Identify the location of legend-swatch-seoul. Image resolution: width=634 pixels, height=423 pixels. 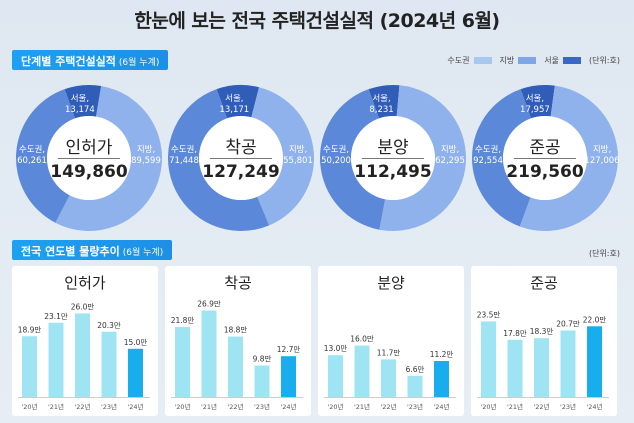
(571, 60).